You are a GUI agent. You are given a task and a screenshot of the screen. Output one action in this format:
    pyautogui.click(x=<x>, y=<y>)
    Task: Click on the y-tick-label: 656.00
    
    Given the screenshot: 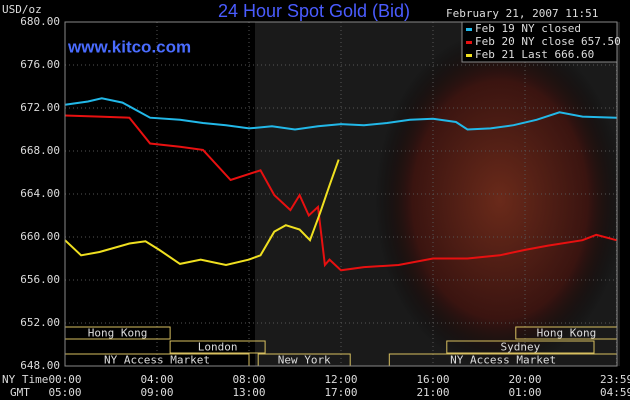 What is the action you would take?
    pyautogui.click(x=40, y=279)
    